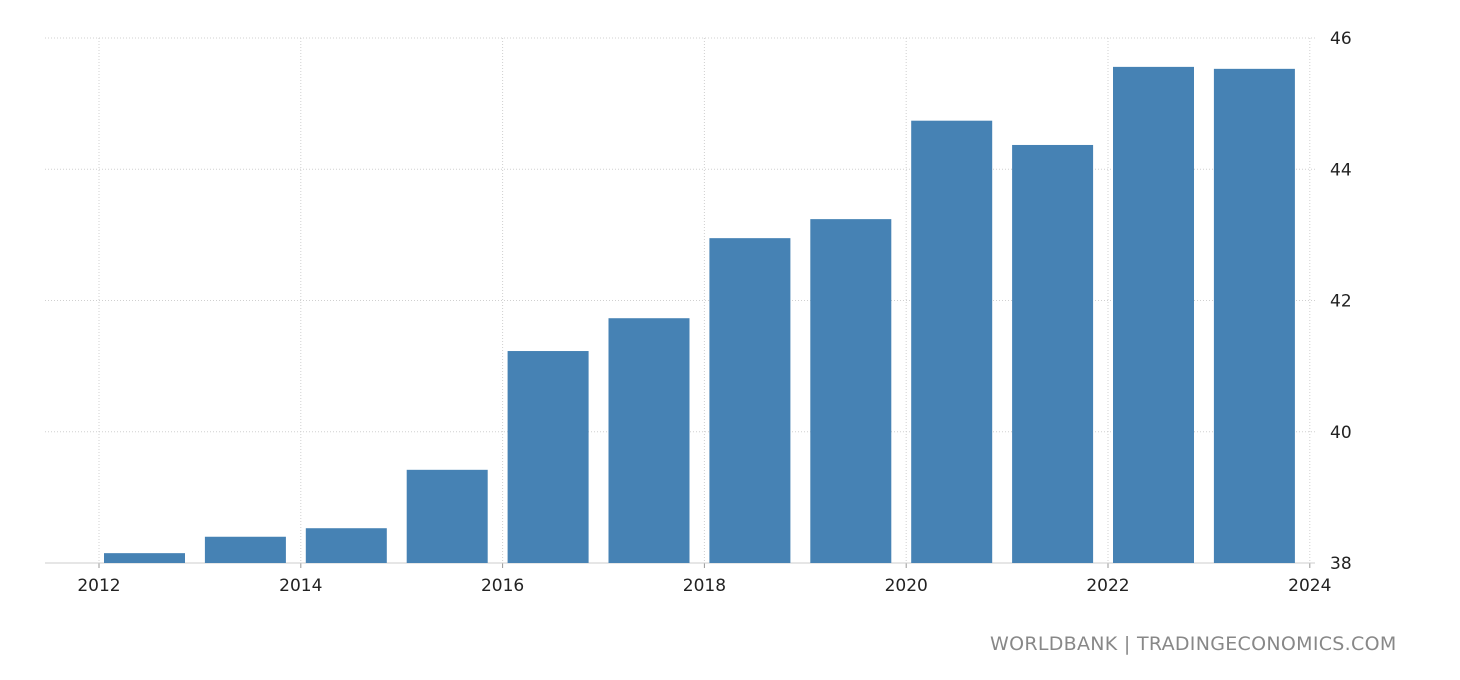 Image resolution: width=1460 pixels, height=680 pixels. What do you see at coordinates (300, 586) in the screenshot?
I see `x-tick-label: 2014` at bounding box center [300, 586].